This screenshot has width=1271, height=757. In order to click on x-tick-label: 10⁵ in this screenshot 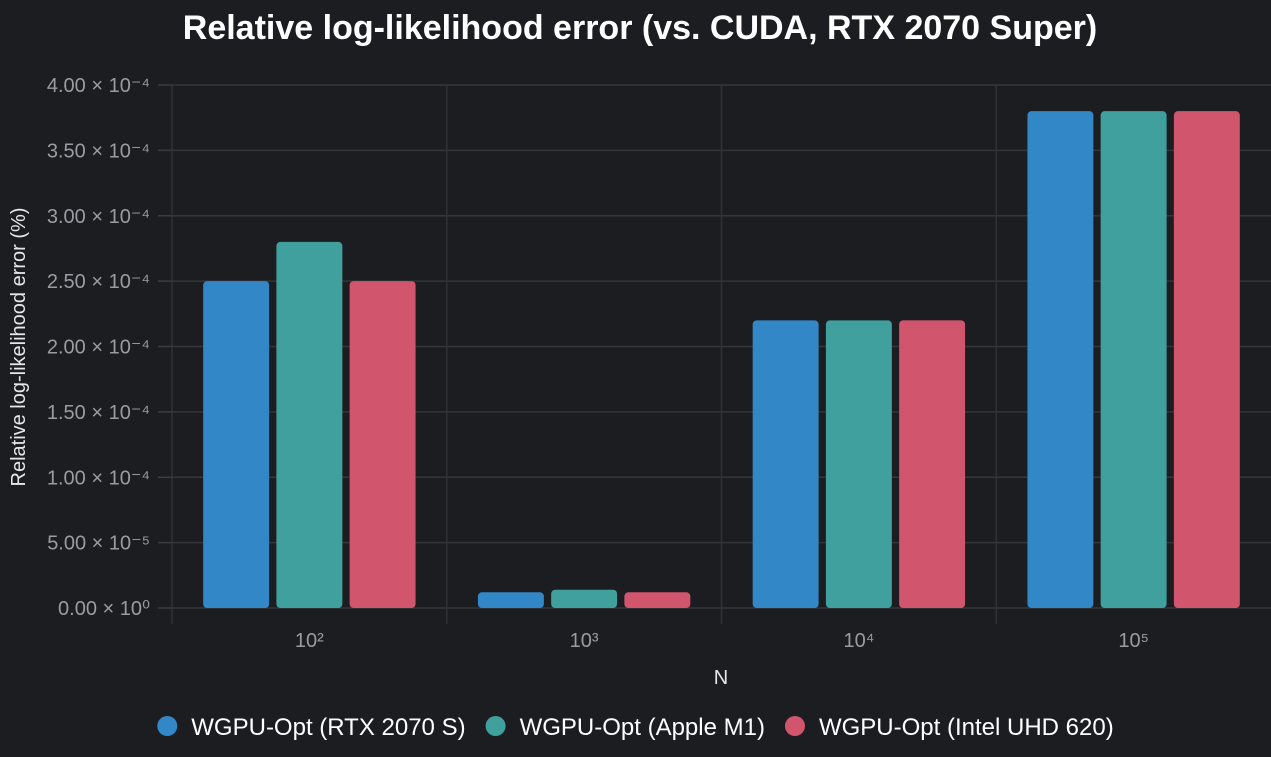, I will do `click(1133, 641)`.